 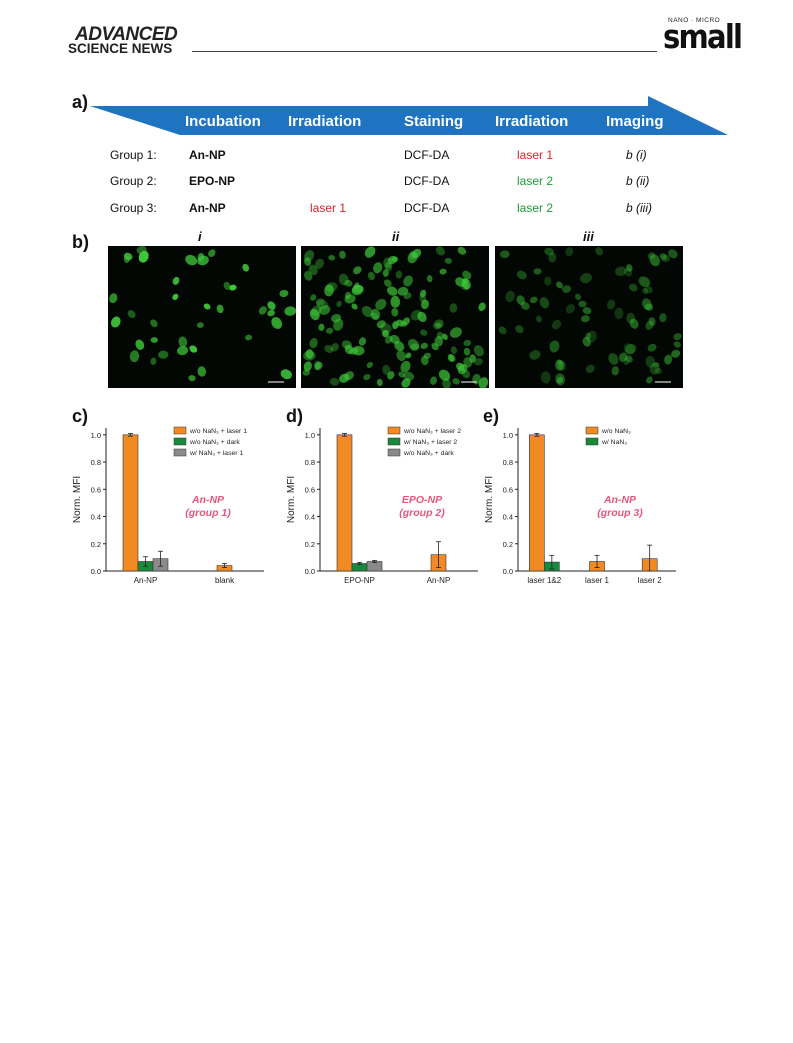 What do you see at coordinates (207, 155) in the screenshot?
I see `row-1-incubation: An-NP` at bounding box center [207, 155].